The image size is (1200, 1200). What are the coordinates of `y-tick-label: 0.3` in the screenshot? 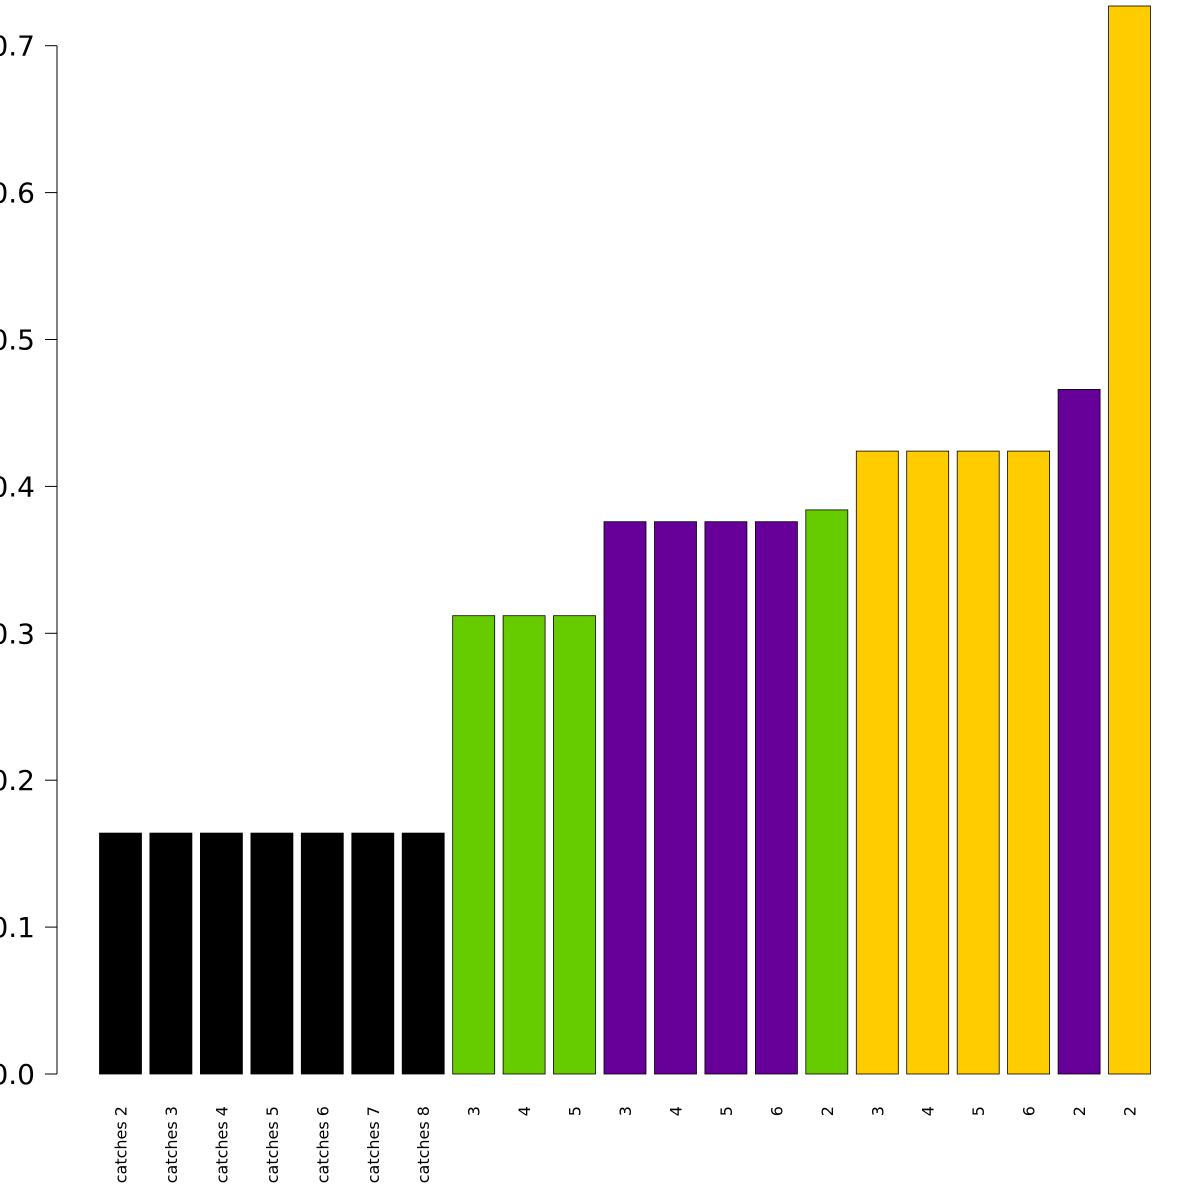 It's located at (17, 633).